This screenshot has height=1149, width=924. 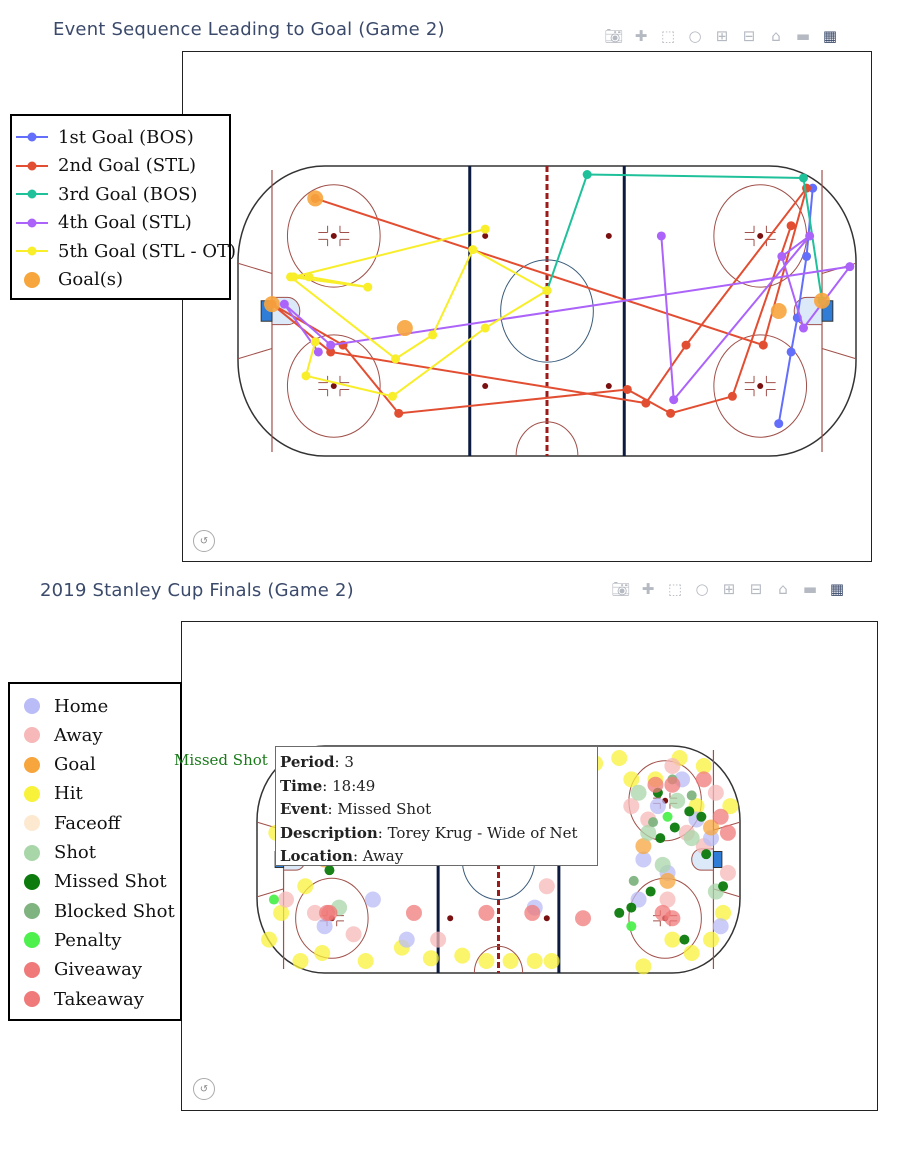 What do you see at coordinates (356, 809) in the screenshot?
I see `tooltip-event: Event: Missed Shot` at bounding box center [356, 809].